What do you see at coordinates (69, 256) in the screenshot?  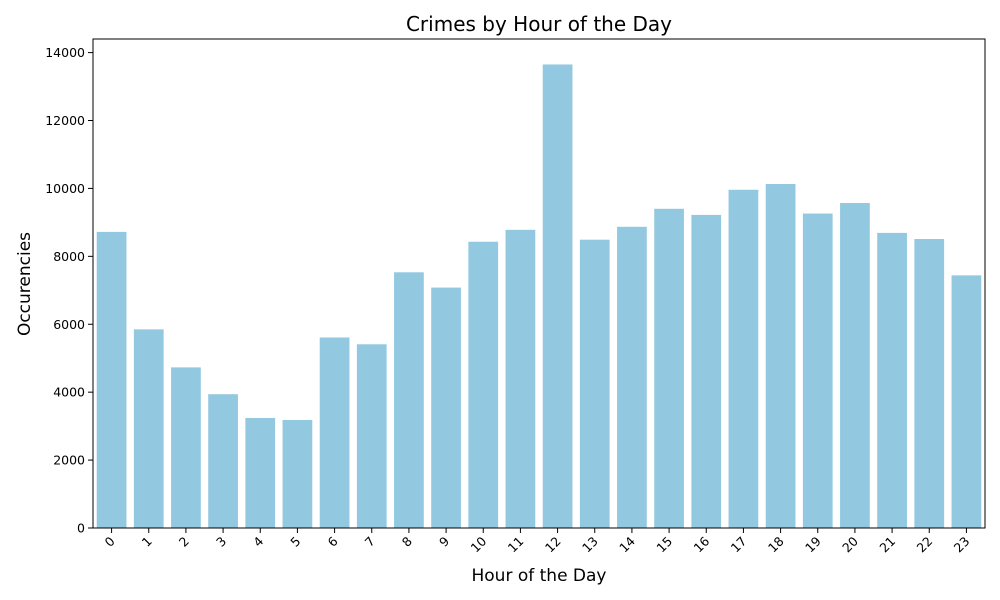 I see `y-tick-label: 8000` at bounding box center [69, 256].